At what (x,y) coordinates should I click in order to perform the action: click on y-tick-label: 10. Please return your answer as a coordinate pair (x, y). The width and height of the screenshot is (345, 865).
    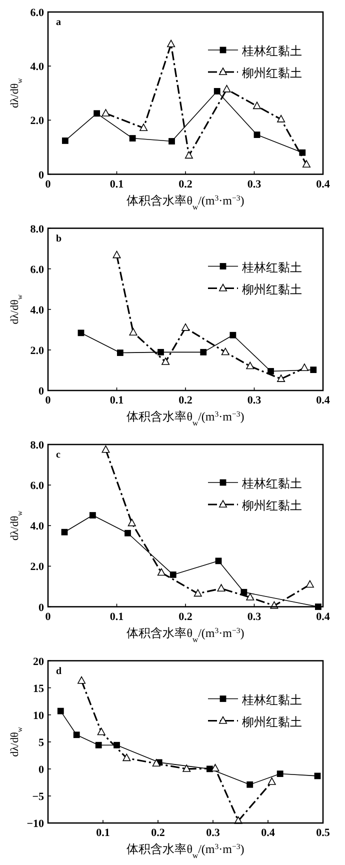
    Looking at the image, I should click on (38, 716).